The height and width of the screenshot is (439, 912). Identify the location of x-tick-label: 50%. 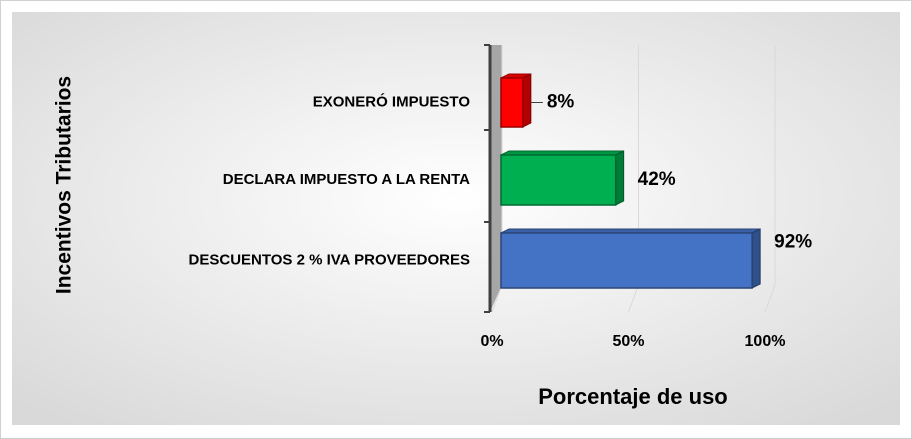
(628, 341).